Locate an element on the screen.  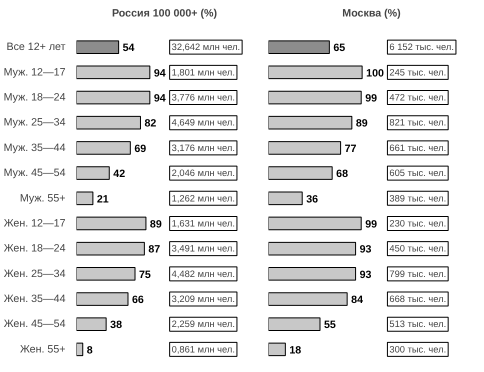
data-label: 21 is located at coordinates (102, 199).